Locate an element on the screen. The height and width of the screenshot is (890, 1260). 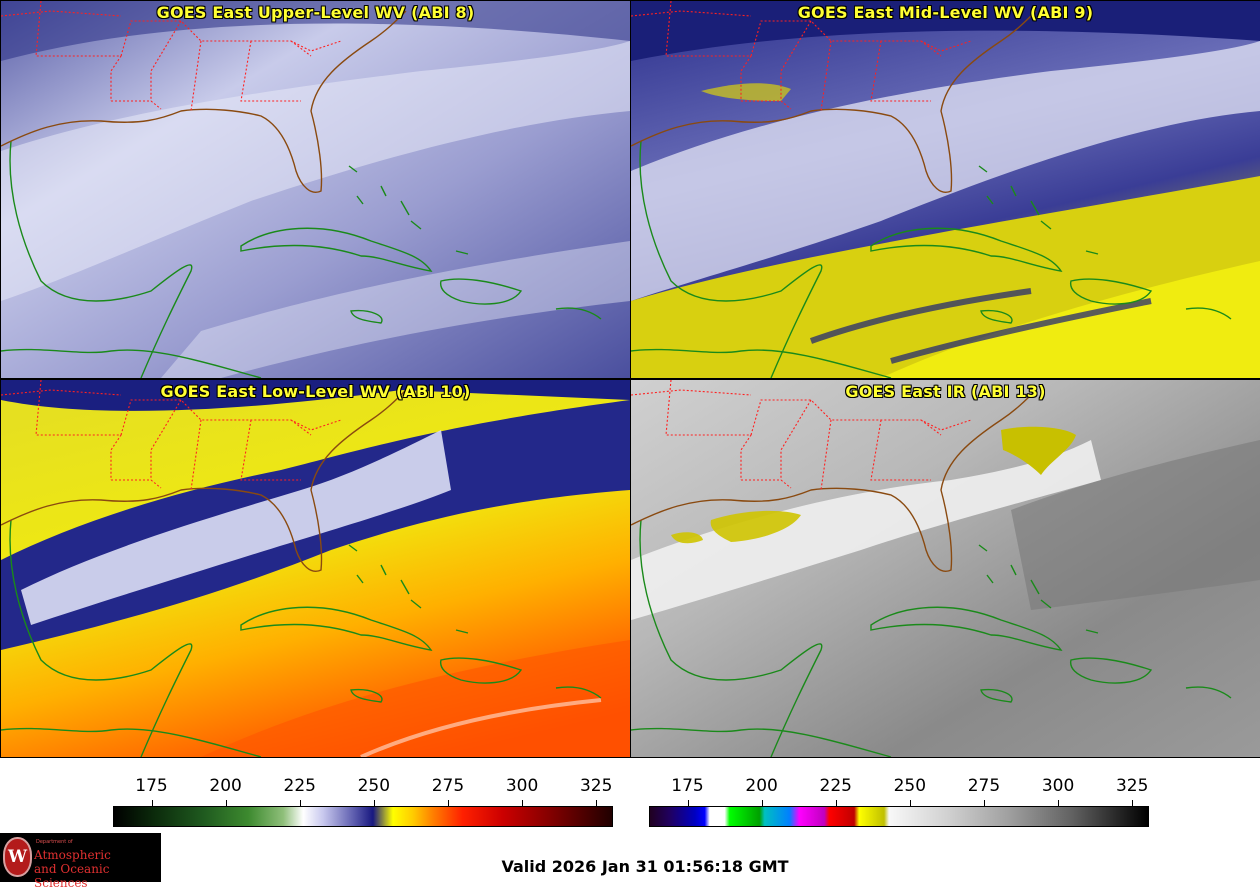
valid-time: Valid 2026 Jan 31 01:56:18 GMT is located at coordinates (645, 866).